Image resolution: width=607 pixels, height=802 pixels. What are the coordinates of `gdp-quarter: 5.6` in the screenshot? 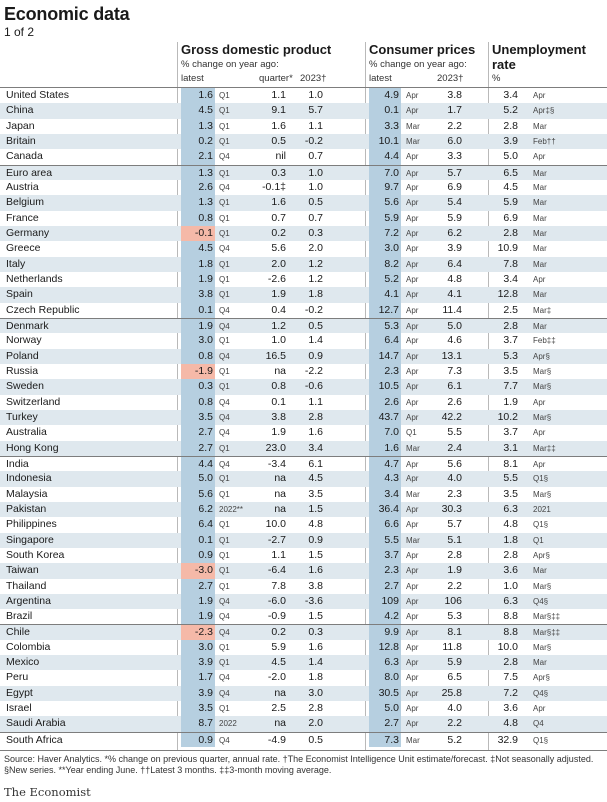 It's located at (278, 248).